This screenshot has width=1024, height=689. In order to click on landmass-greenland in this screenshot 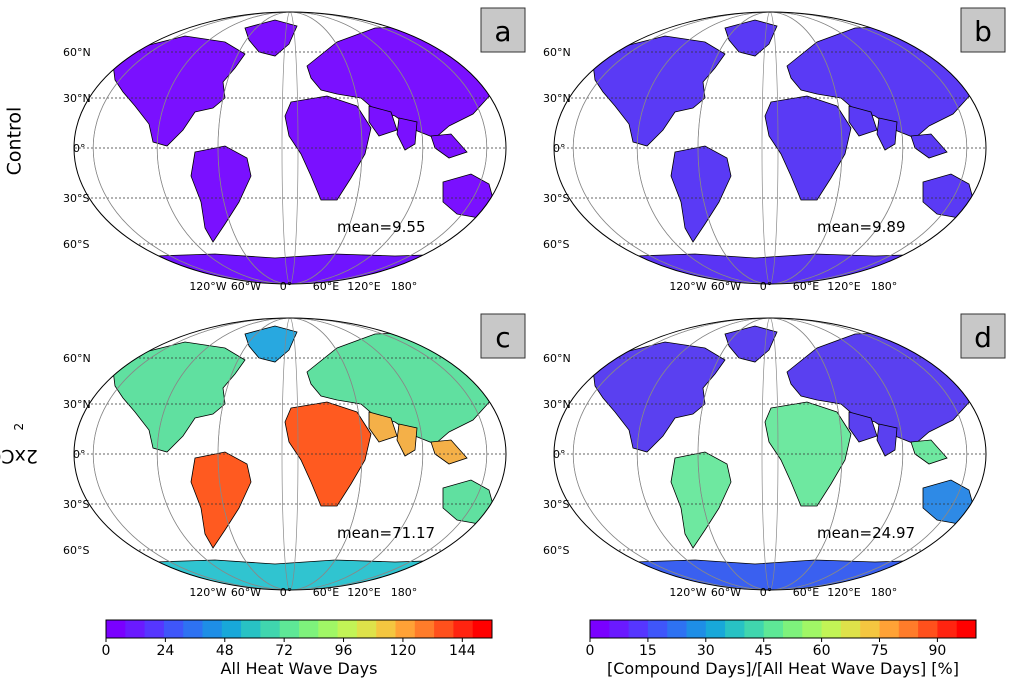, I will do `click(271, 38)`.